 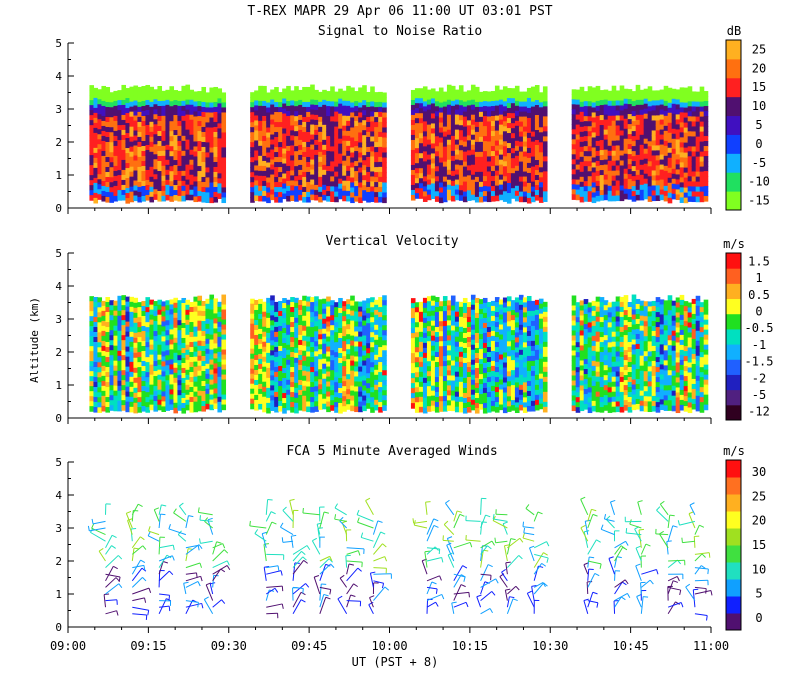 What do you see at coordinates (395, 662) in the screenshot?
I see `x-axis-label: UT (PST + 8)` at bounding box center [395, 662].